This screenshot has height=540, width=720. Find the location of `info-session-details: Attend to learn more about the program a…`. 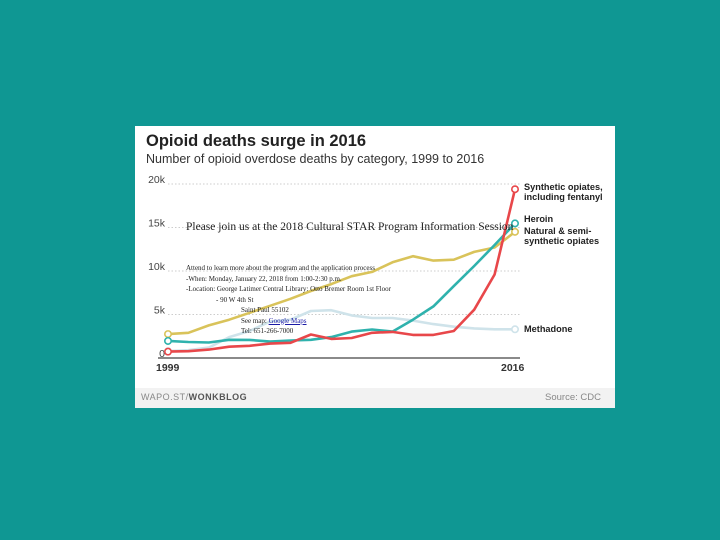

info-session-details: Attend to learn more about the program a… is located at coordinates (351, 300).